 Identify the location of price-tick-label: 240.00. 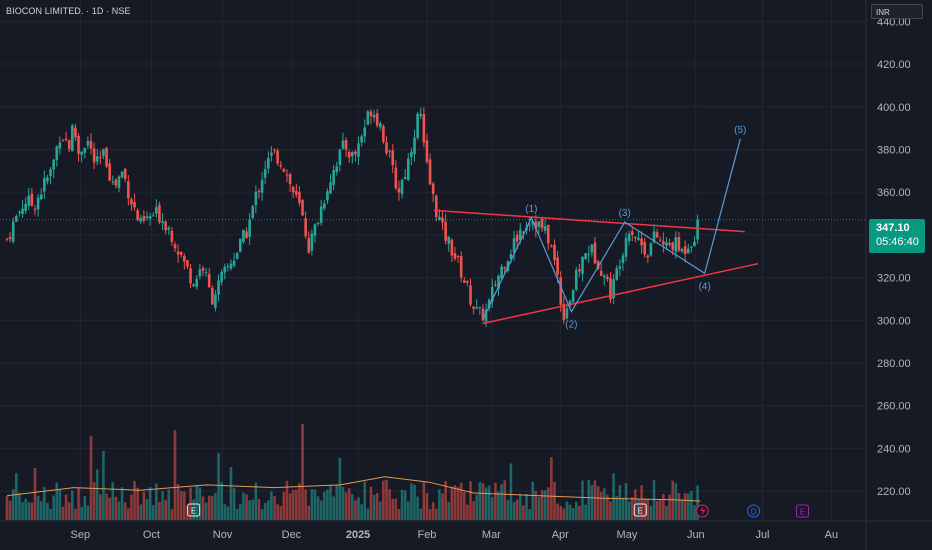
(894, 449).